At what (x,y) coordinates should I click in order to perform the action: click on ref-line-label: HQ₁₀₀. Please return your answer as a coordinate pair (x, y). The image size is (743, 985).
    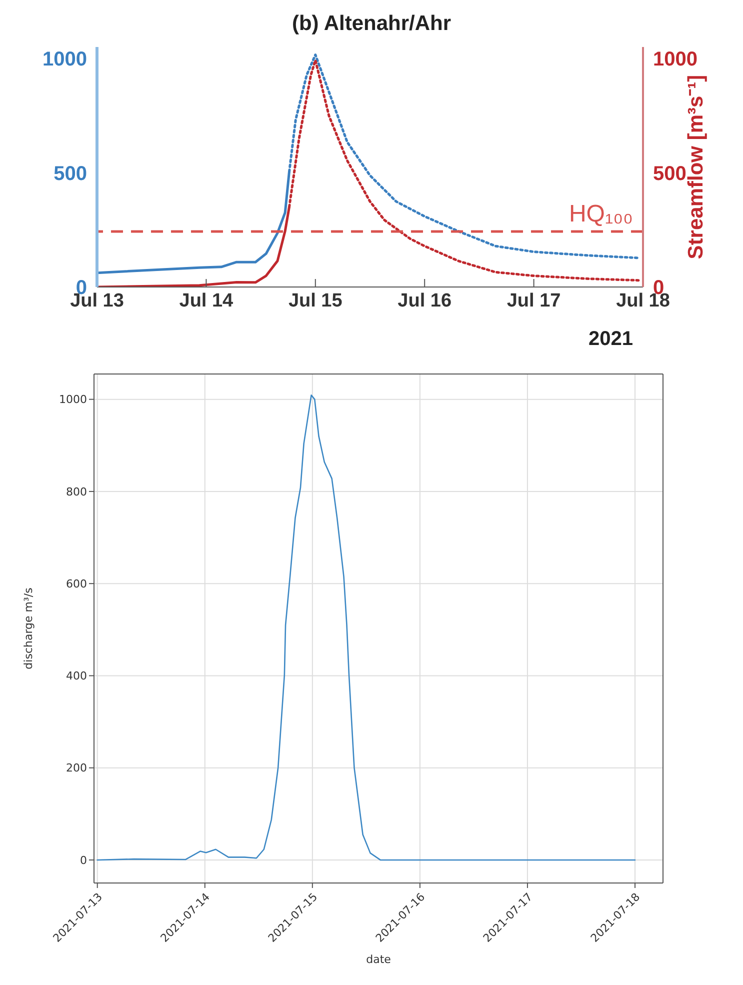
    Looking at the image, I should click on (600, 214).